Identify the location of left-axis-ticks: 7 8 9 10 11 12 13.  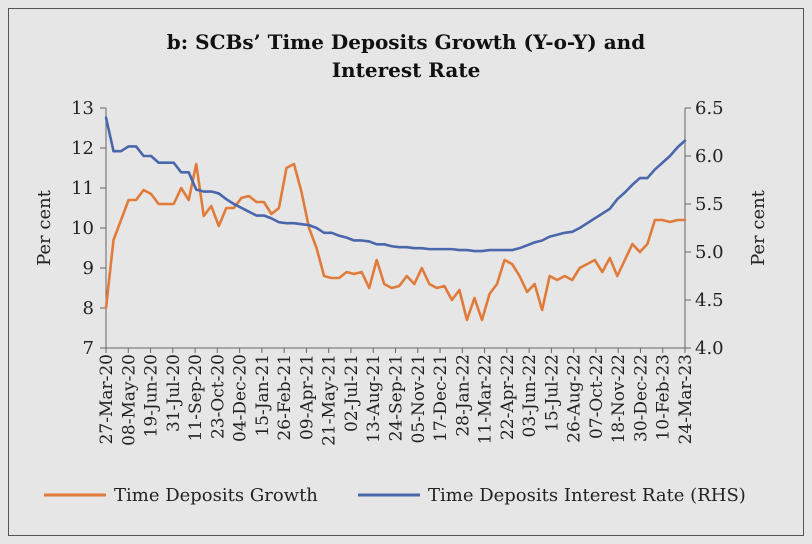
(88, 228).